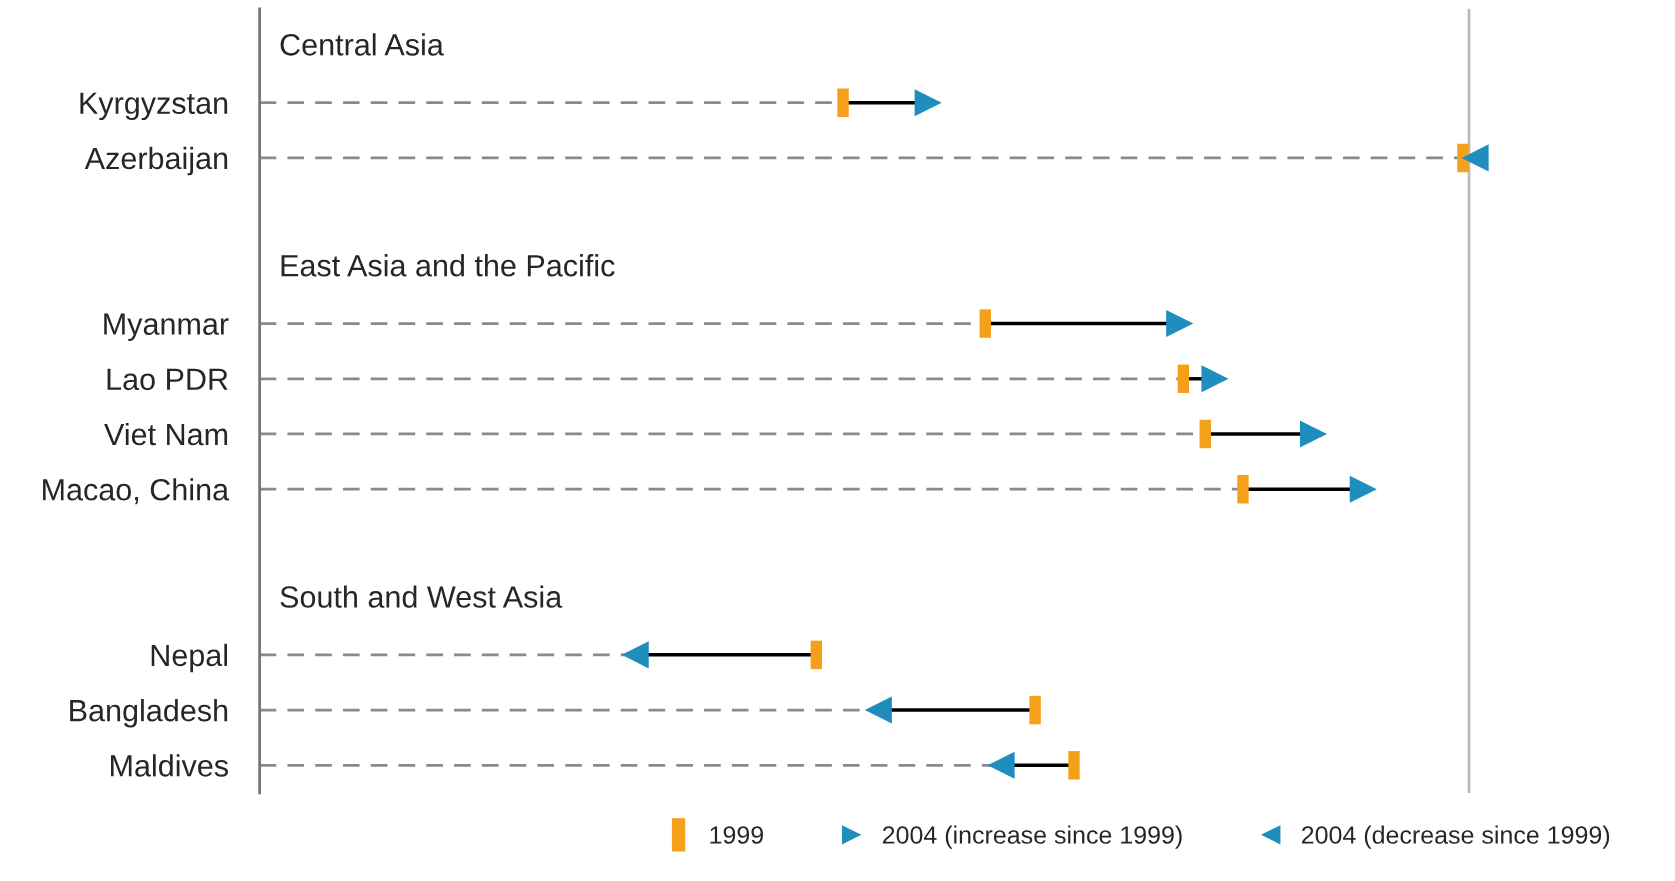  Describe the element at coordinates (136, 491) in the screenshot. I see `y-tick-label: Macao, China` at that location.